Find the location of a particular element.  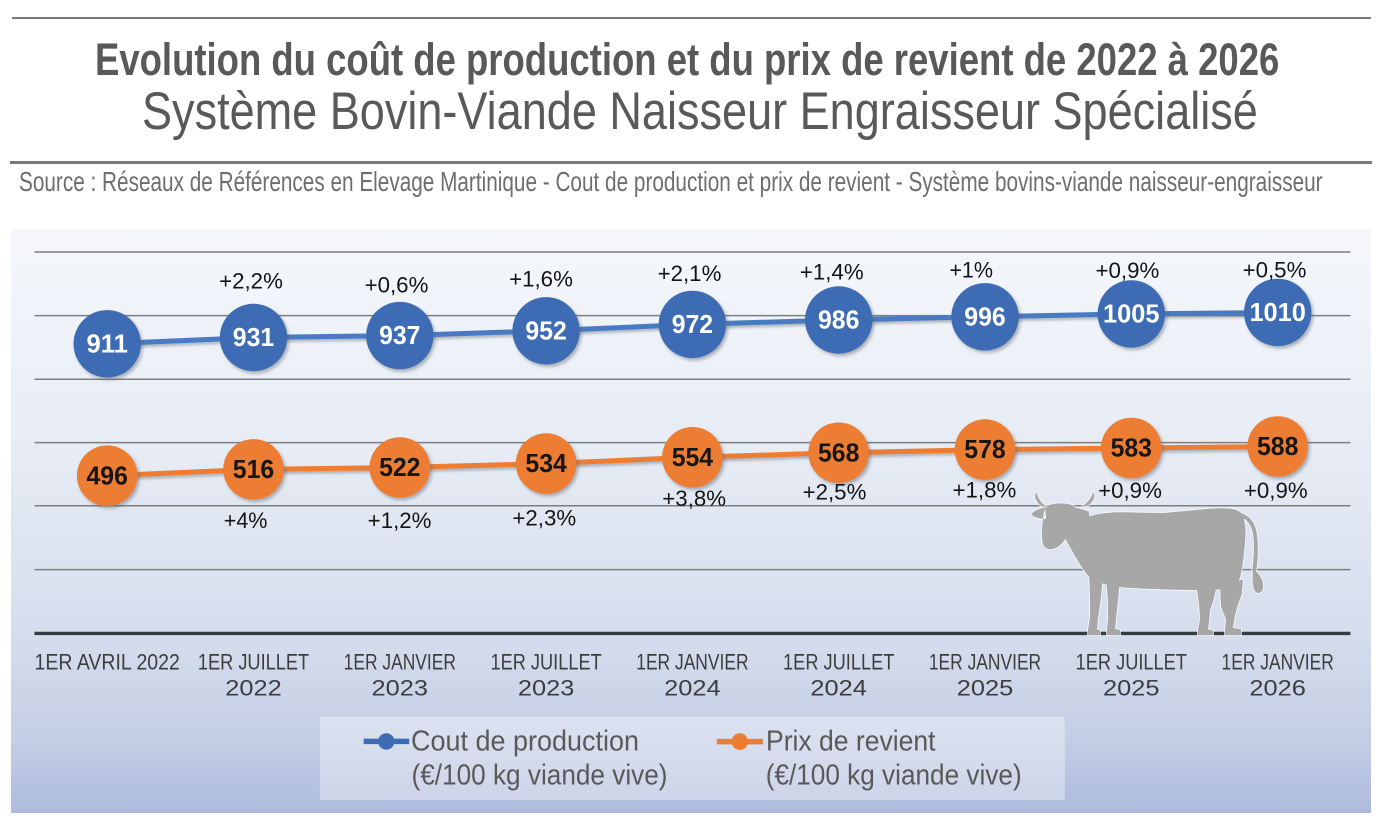

svg-text: 972 is located at coordinates (692, 324).